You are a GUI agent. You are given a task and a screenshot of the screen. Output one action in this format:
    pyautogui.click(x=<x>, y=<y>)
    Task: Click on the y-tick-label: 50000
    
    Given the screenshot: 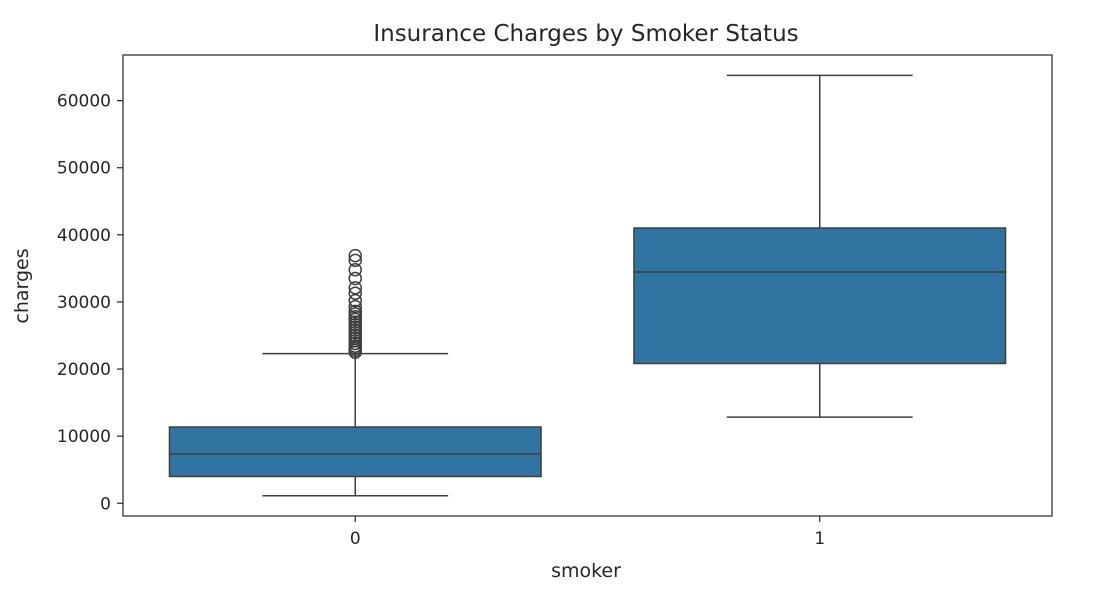 What is the action you would take?
    pyautogui.click(x=84, y=169)
    